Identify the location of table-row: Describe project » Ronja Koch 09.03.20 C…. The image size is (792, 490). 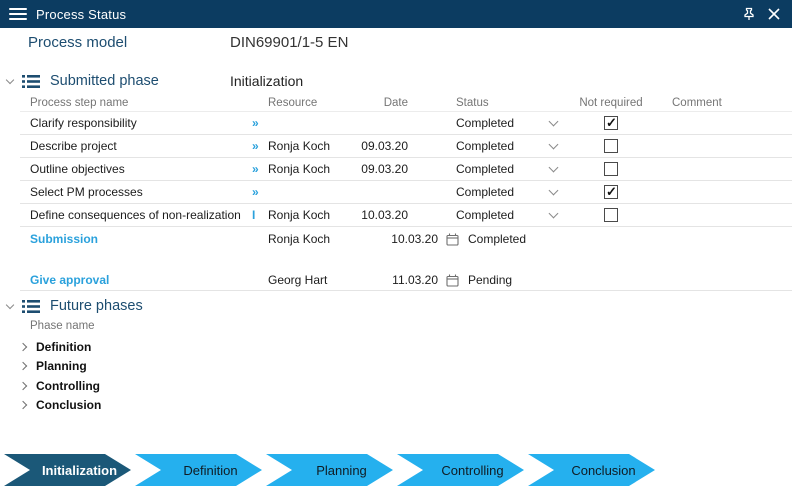
(406, 146).